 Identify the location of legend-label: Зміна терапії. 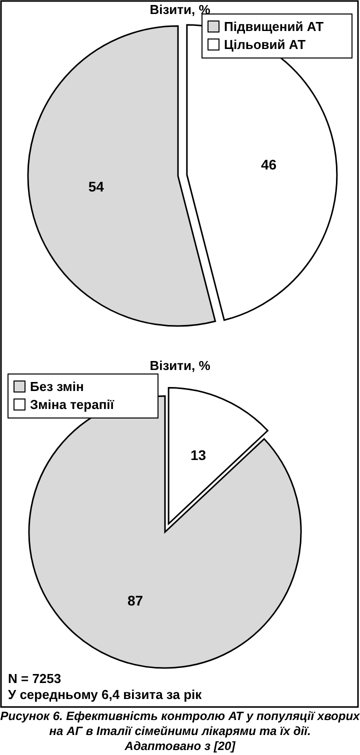
(72, 404).